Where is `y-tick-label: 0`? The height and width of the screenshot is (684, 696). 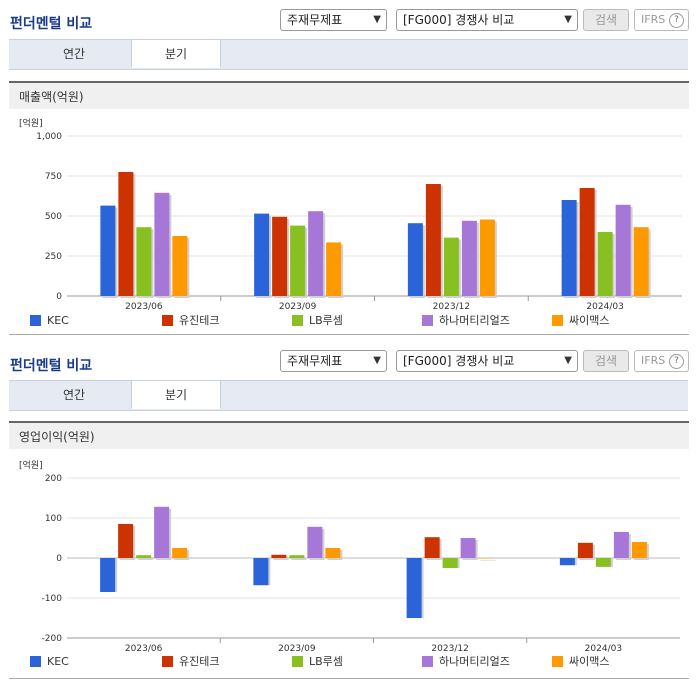
y-tick-label: 0 is located at coordinates (59, 559).